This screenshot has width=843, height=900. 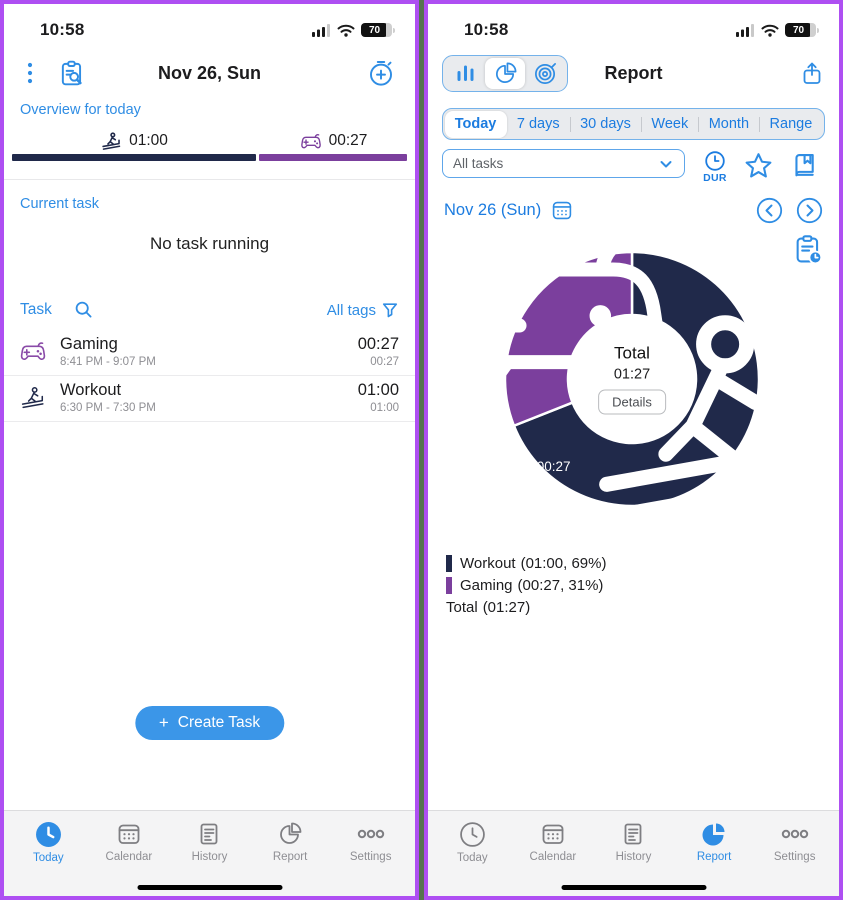 I want to click on date-nav-row: Nov 26 (Sun), so click(x=633, y=210).